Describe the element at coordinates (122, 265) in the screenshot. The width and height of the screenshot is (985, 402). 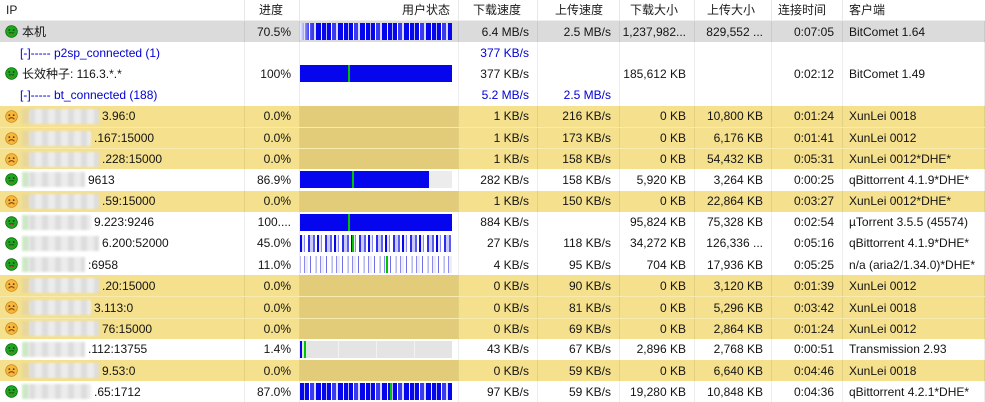
I see `ip-cell: :6958` at that location.